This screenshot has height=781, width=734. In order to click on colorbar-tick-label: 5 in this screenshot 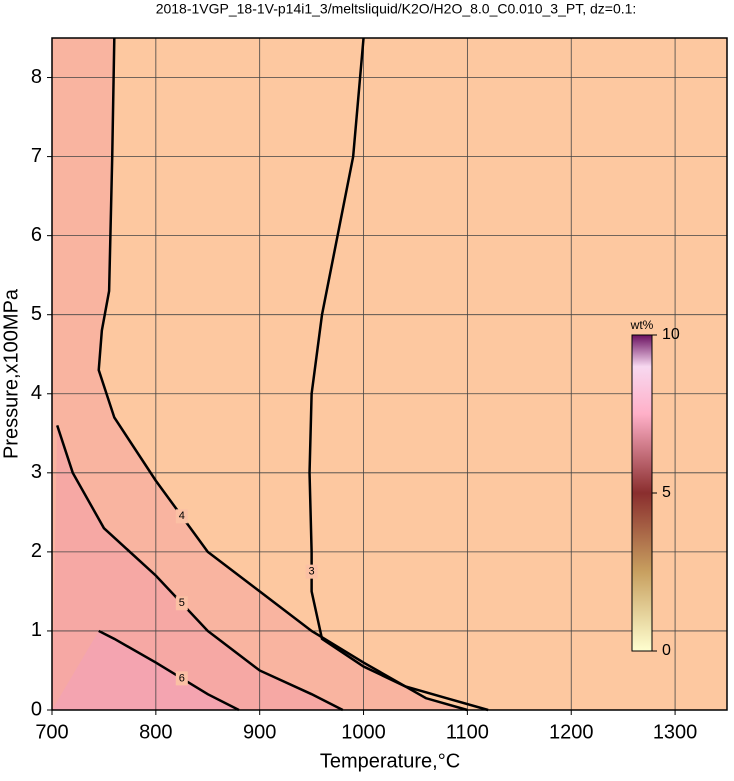, I will do `click(666, 492)`.